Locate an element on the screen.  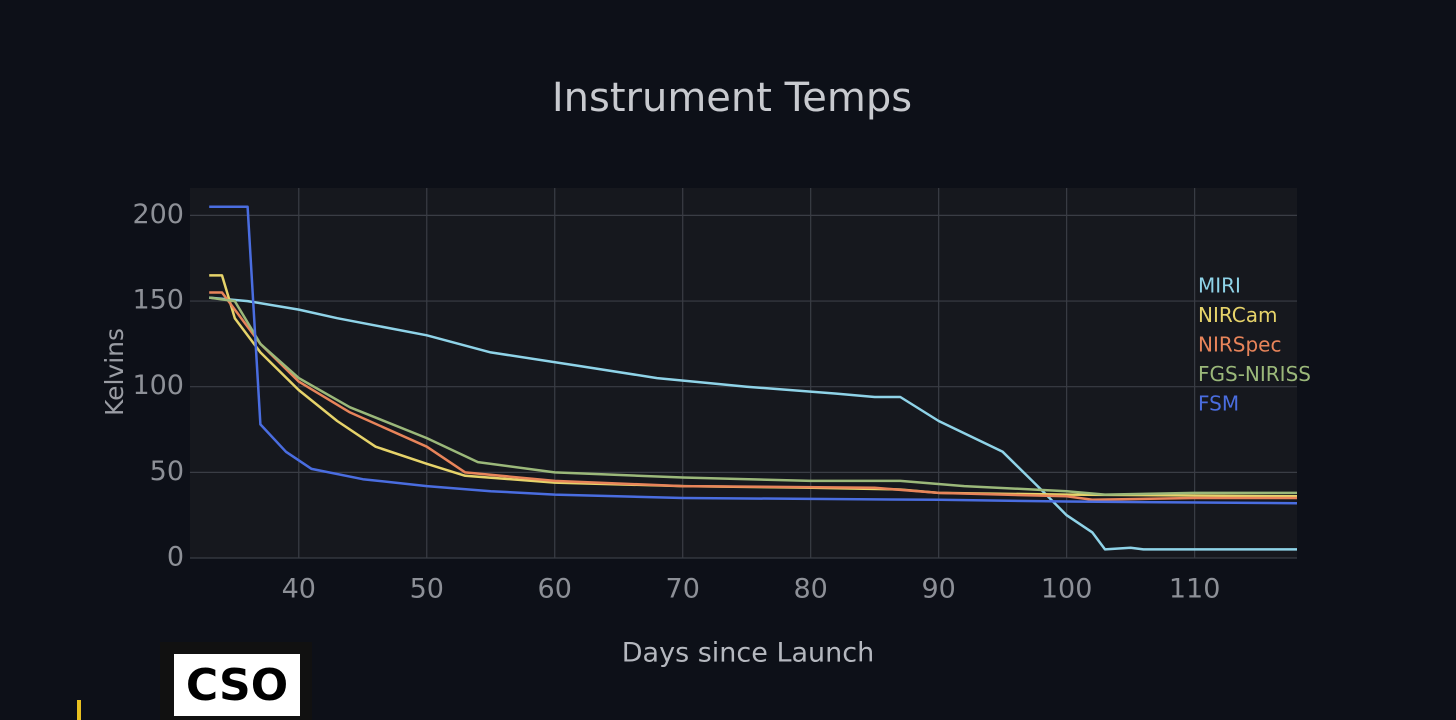
logo-bg is located at coordinates (237, 685).